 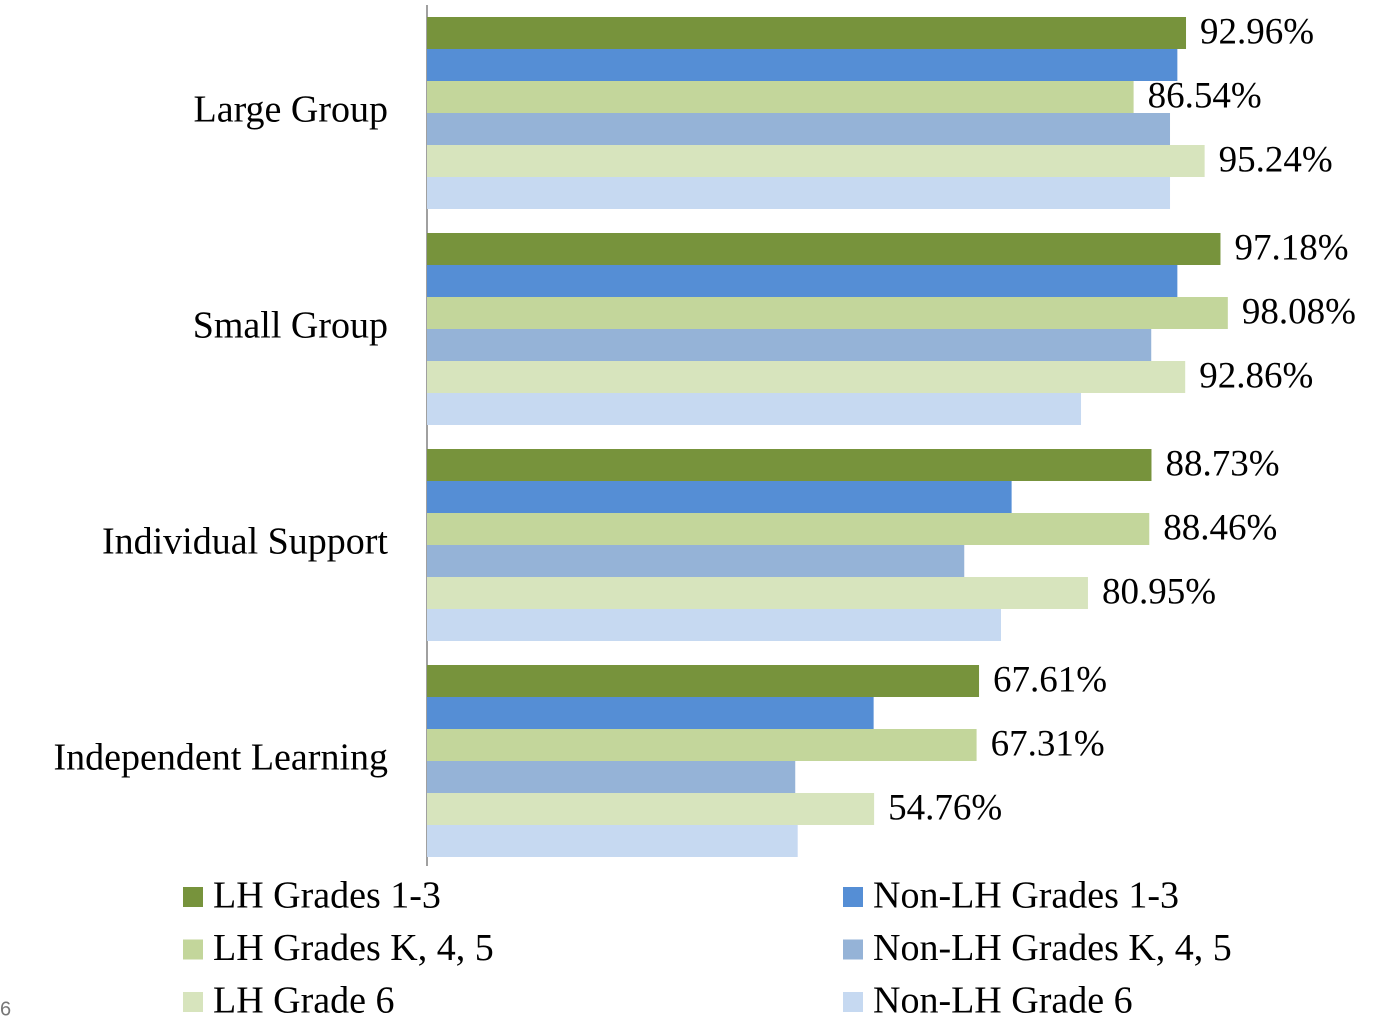 I want to click on legend-label: Non-LH Grades K, 4, 5, so click(x=1052, y=948).